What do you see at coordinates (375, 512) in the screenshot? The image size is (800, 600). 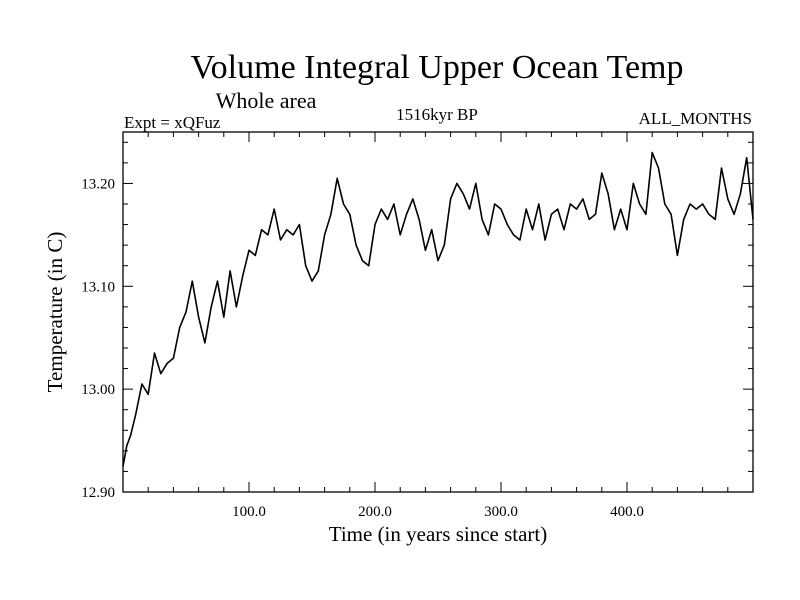 I see `x-tick-label: 200.0` at bounding box center [375, 512].